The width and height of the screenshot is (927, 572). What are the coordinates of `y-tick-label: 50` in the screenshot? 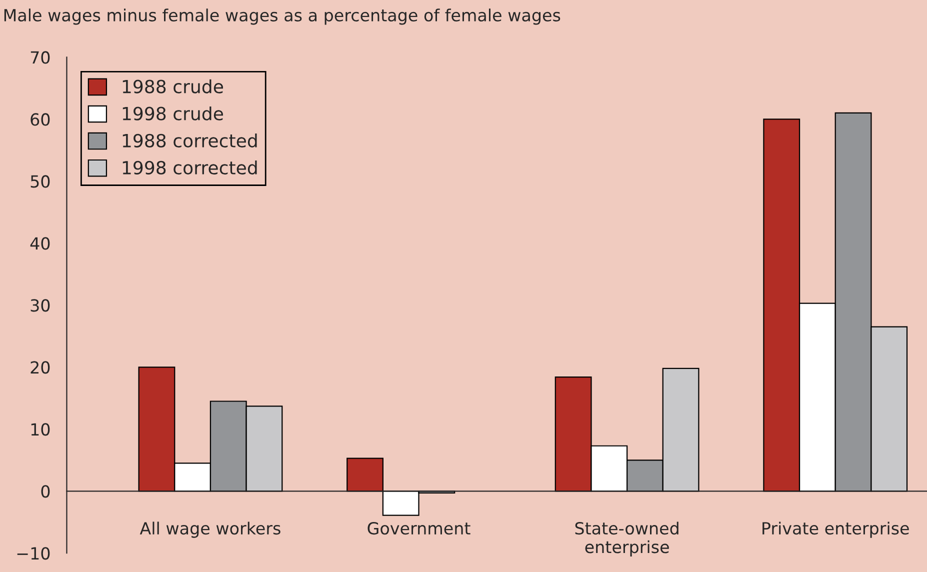 It's located at (40, 181).